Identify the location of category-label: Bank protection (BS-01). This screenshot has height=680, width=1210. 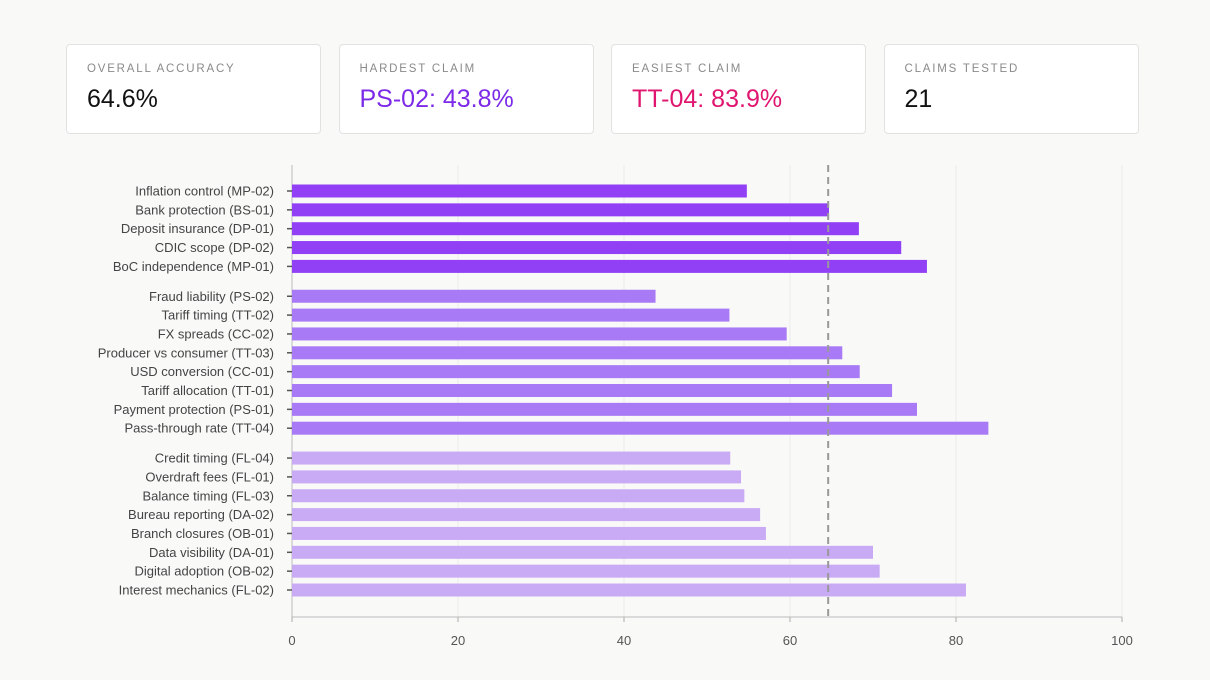
(204, 209).